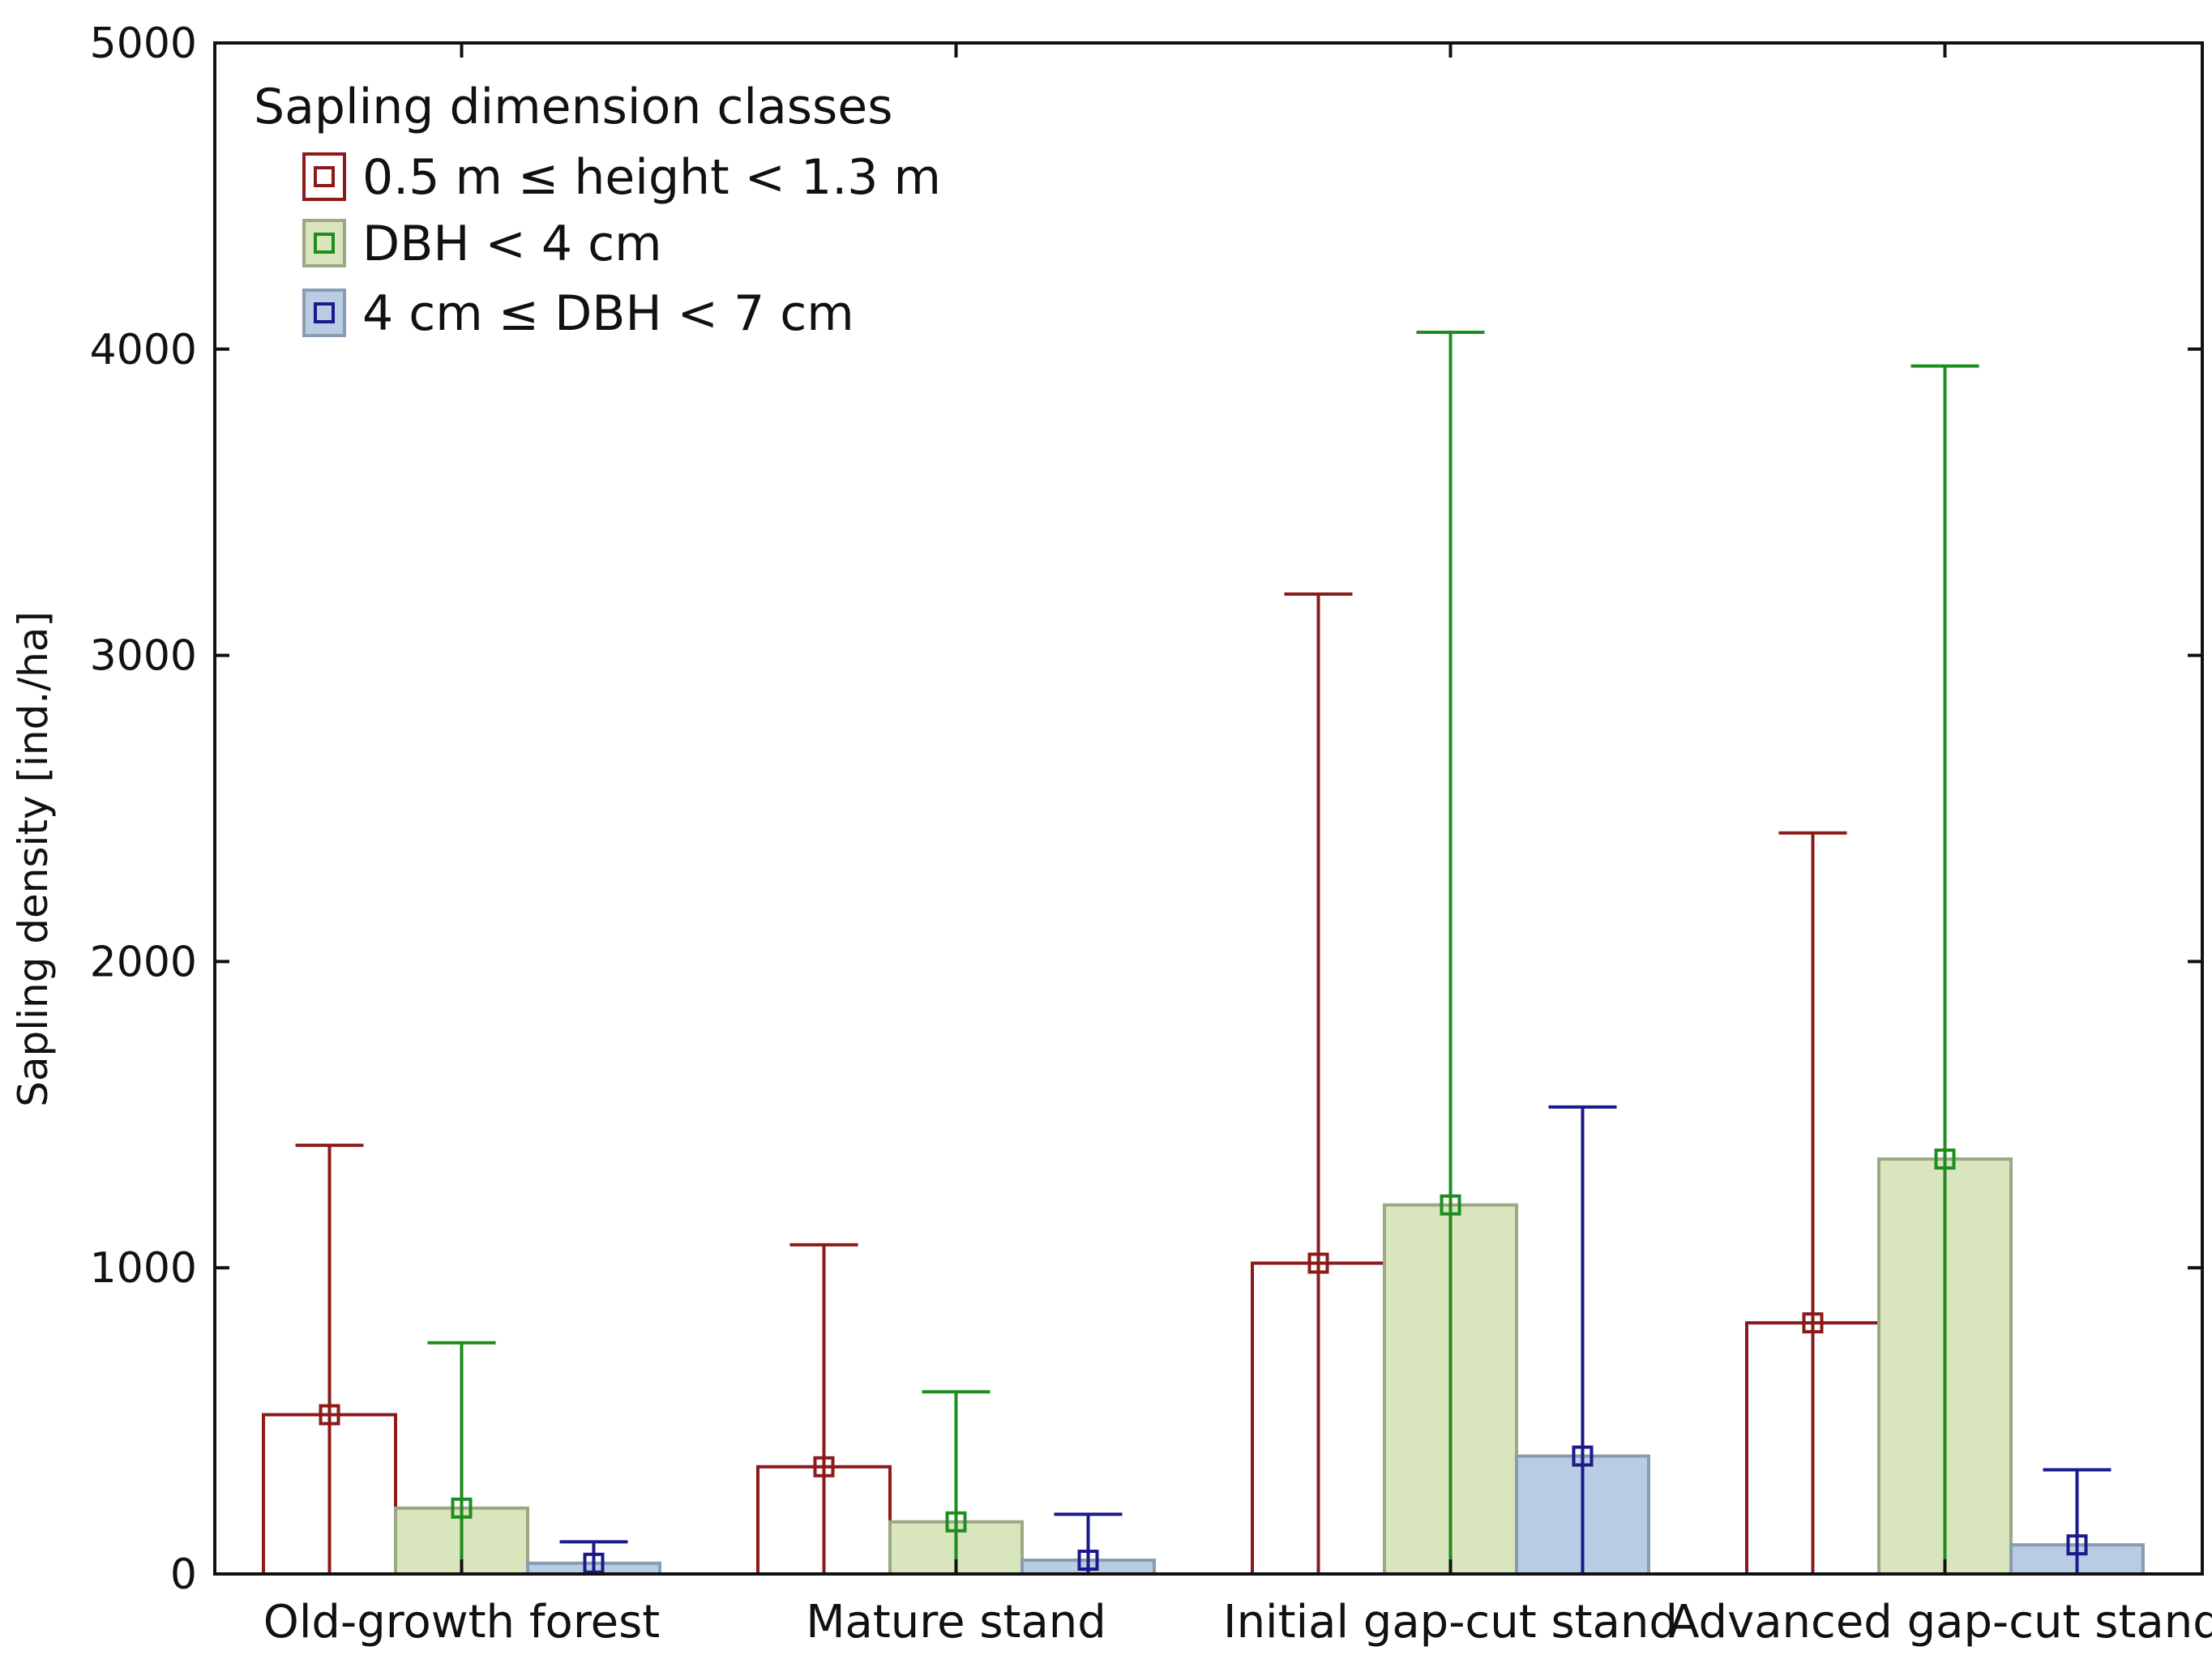  Describe the element at coordinates (651, 177) in the screenshot. I see `legend-label: 0.5 m ≤ height < 1.3 m` at that location.